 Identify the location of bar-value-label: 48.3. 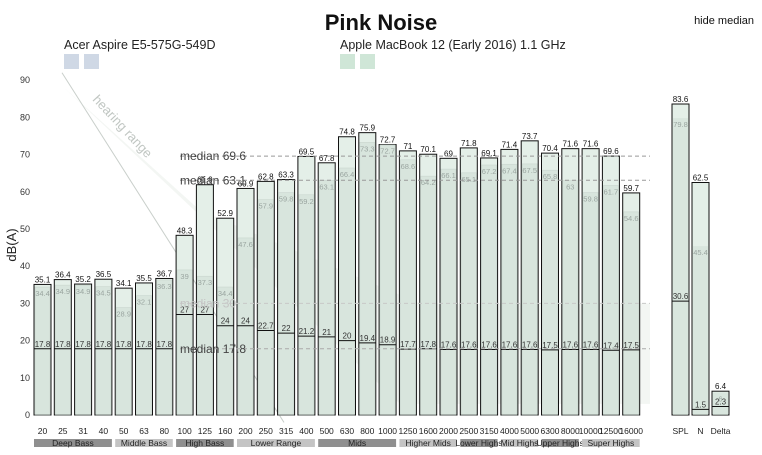
(185, 230).